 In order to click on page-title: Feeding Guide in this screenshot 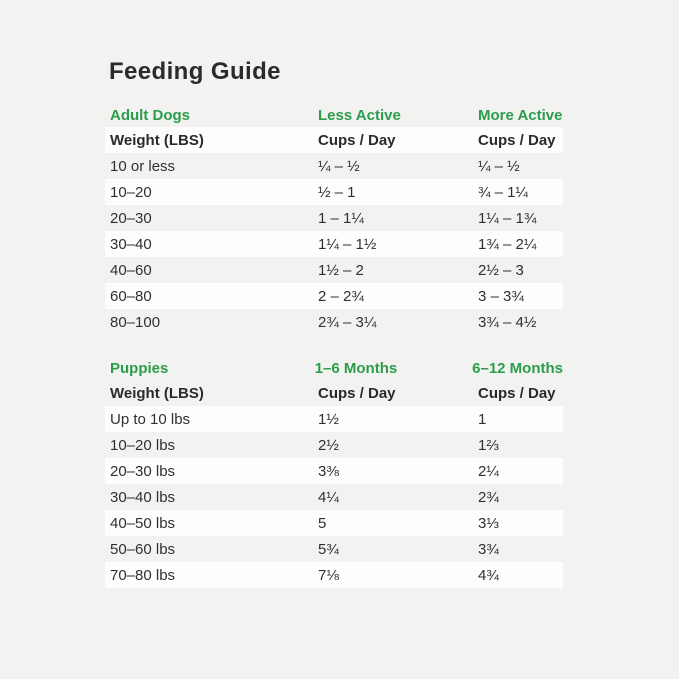, I will do `click(195, 71)`.